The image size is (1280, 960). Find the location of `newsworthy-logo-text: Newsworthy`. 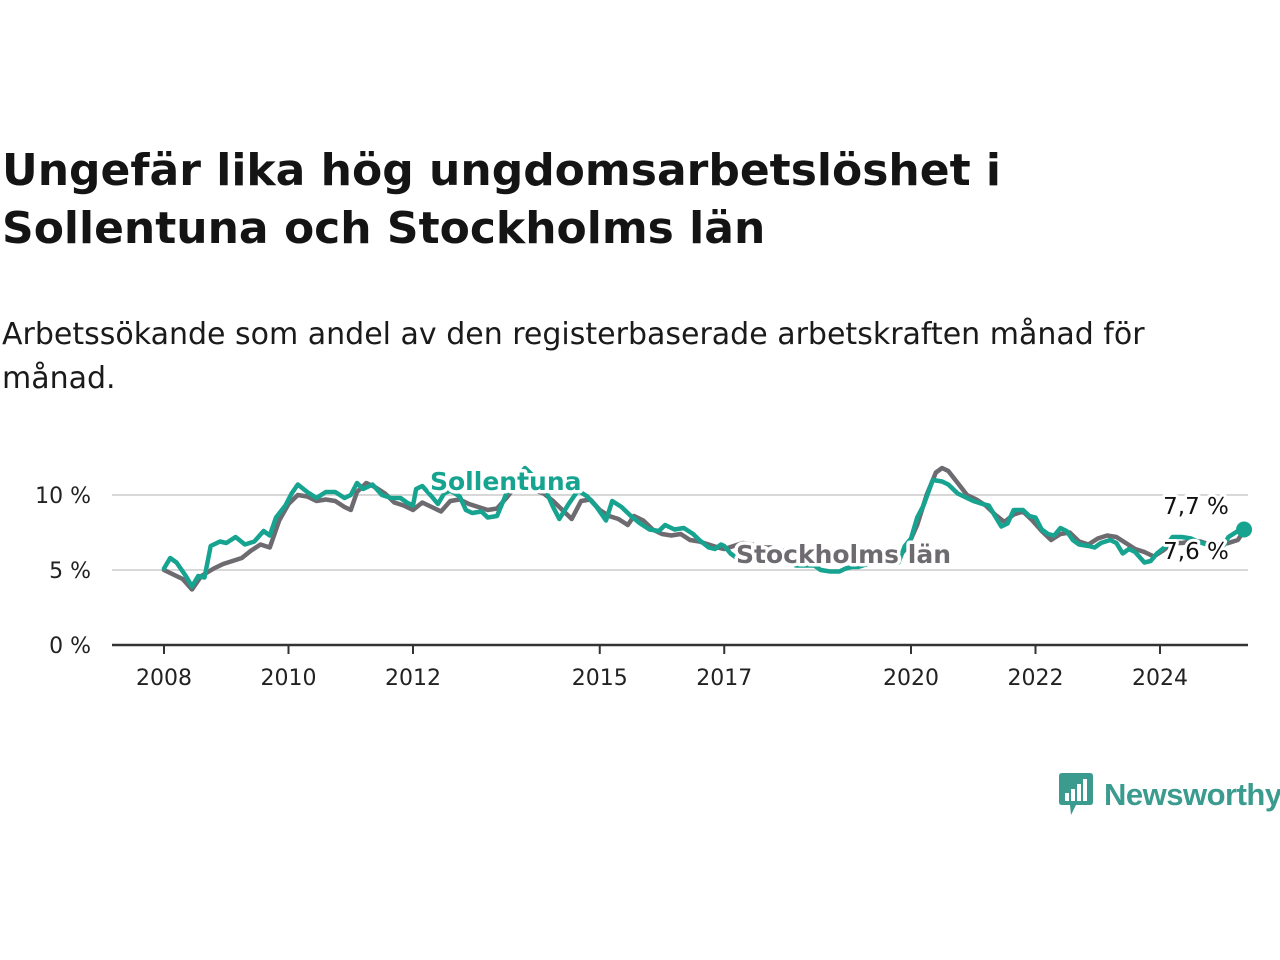

newsworthy-logo-text: Newsworthy is located at coordinates (1192, 794).